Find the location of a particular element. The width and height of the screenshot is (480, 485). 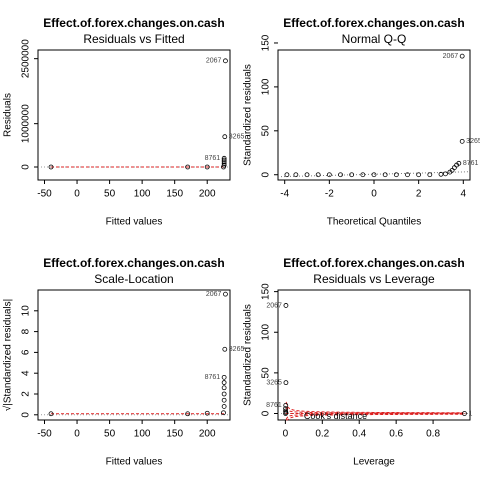

y-tick-label: 2 is located at coordinates (26, 394).